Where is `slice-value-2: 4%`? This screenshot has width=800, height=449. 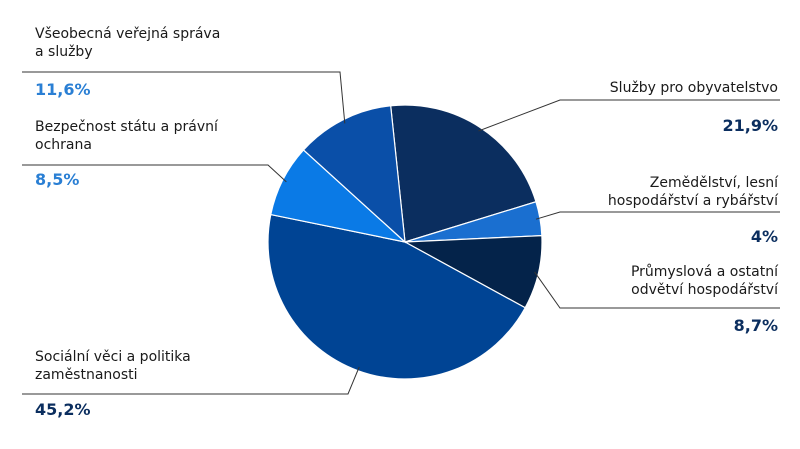
slice-value-2: 4% is located at coordinates (764, 236).